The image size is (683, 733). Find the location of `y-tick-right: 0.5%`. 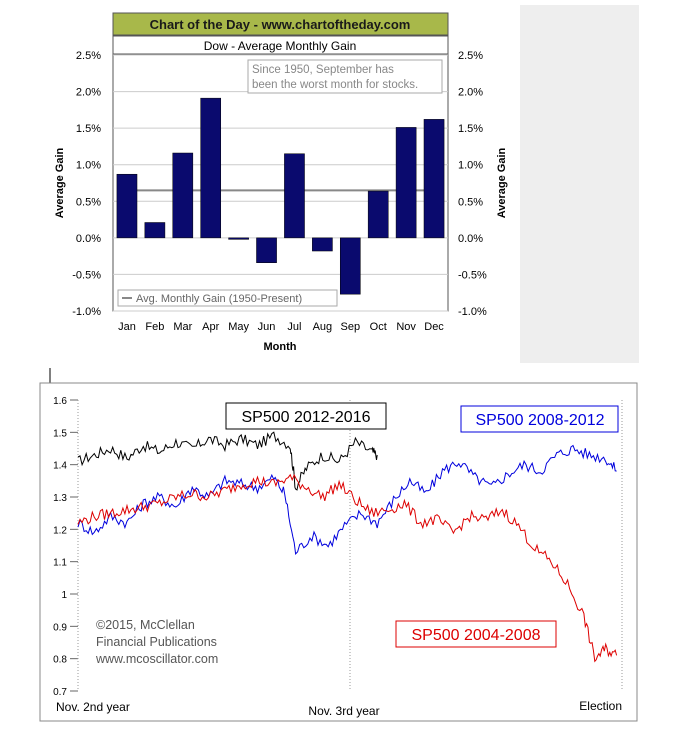

y-tick-right: 0.5% is located at coordinates (470, 202).